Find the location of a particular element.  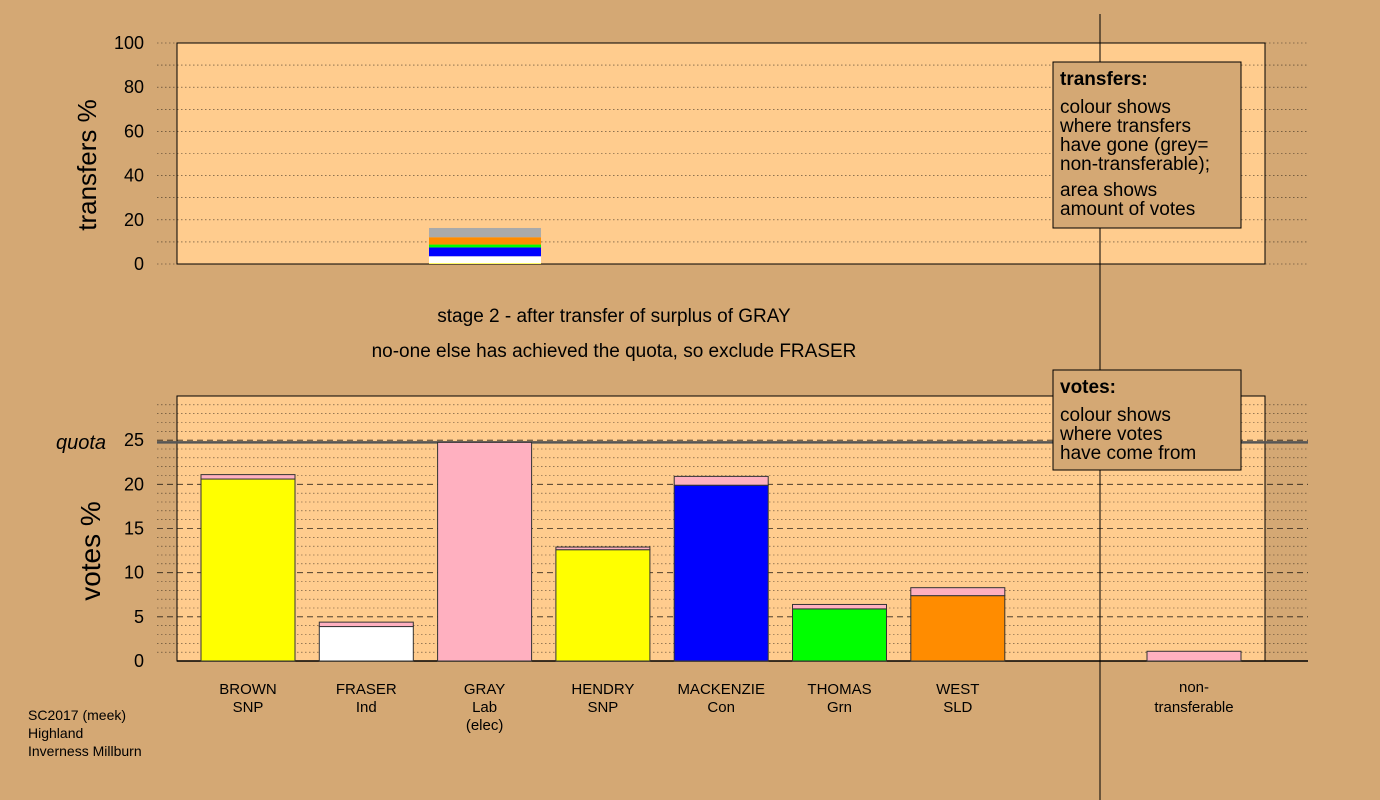

nontransferable-label: transferable is located at coordinates (1193, 707).